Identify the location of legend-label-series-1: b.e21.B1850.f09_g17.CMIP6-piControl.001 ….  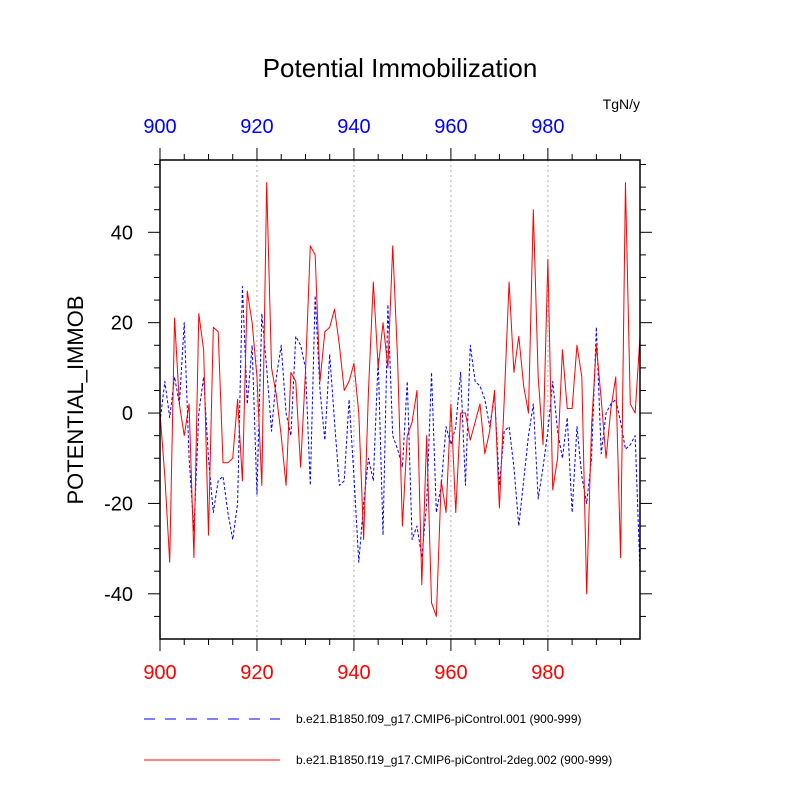
(439, 719).